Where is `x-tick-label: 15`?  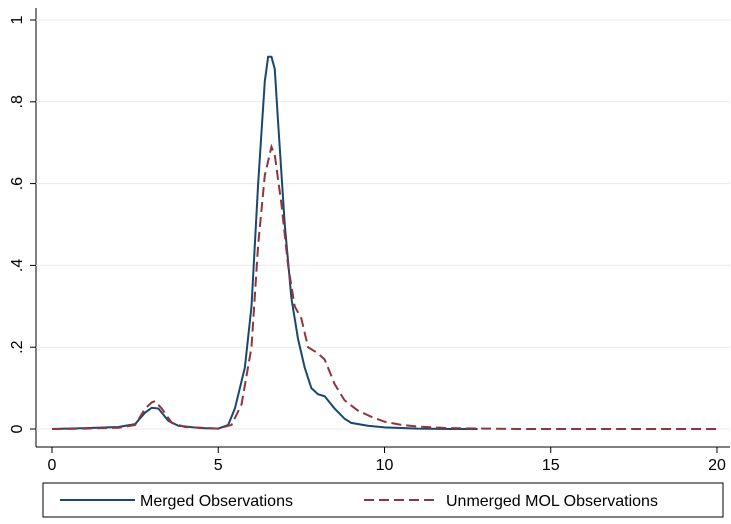 x-tick-label: 15 is located at coordinates (551, 465).